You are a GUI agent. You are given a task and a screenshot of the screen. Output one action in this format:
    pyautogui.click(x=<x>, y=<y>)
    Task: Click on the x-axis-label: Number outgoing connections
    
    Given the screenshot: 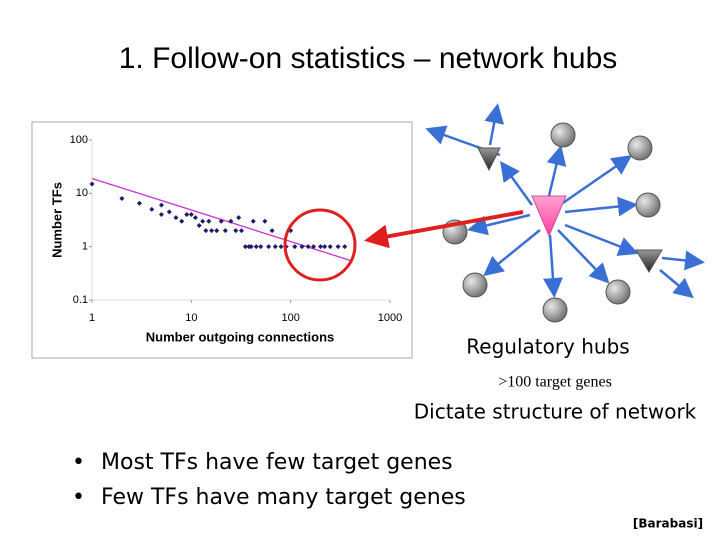 What is the action you would take?
    pyautogui.click(x=240, y=336)
    